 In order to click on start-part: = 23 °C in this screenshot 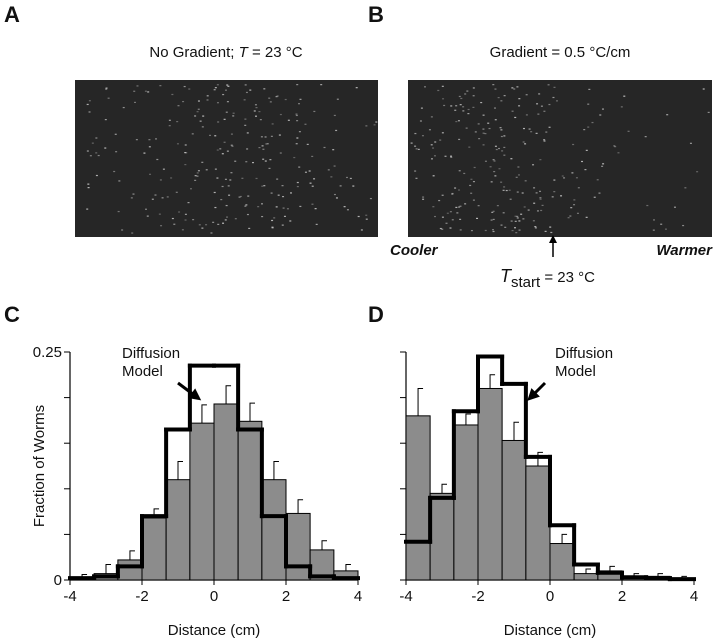, I will do `click(567, 277)`.